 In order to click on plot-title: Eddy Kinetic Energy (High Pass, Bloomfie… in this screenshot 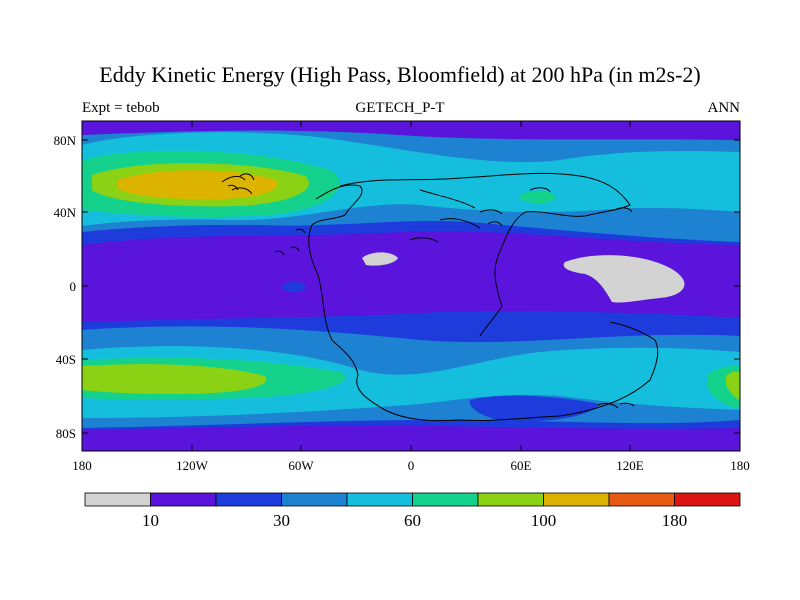, I will do `click(400, 74)`.